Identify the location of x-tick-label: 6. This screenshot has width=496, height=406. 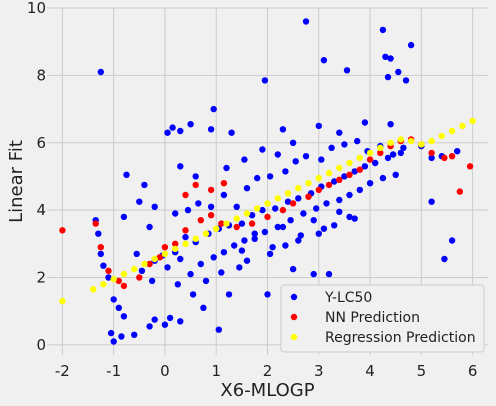
(473, 371).